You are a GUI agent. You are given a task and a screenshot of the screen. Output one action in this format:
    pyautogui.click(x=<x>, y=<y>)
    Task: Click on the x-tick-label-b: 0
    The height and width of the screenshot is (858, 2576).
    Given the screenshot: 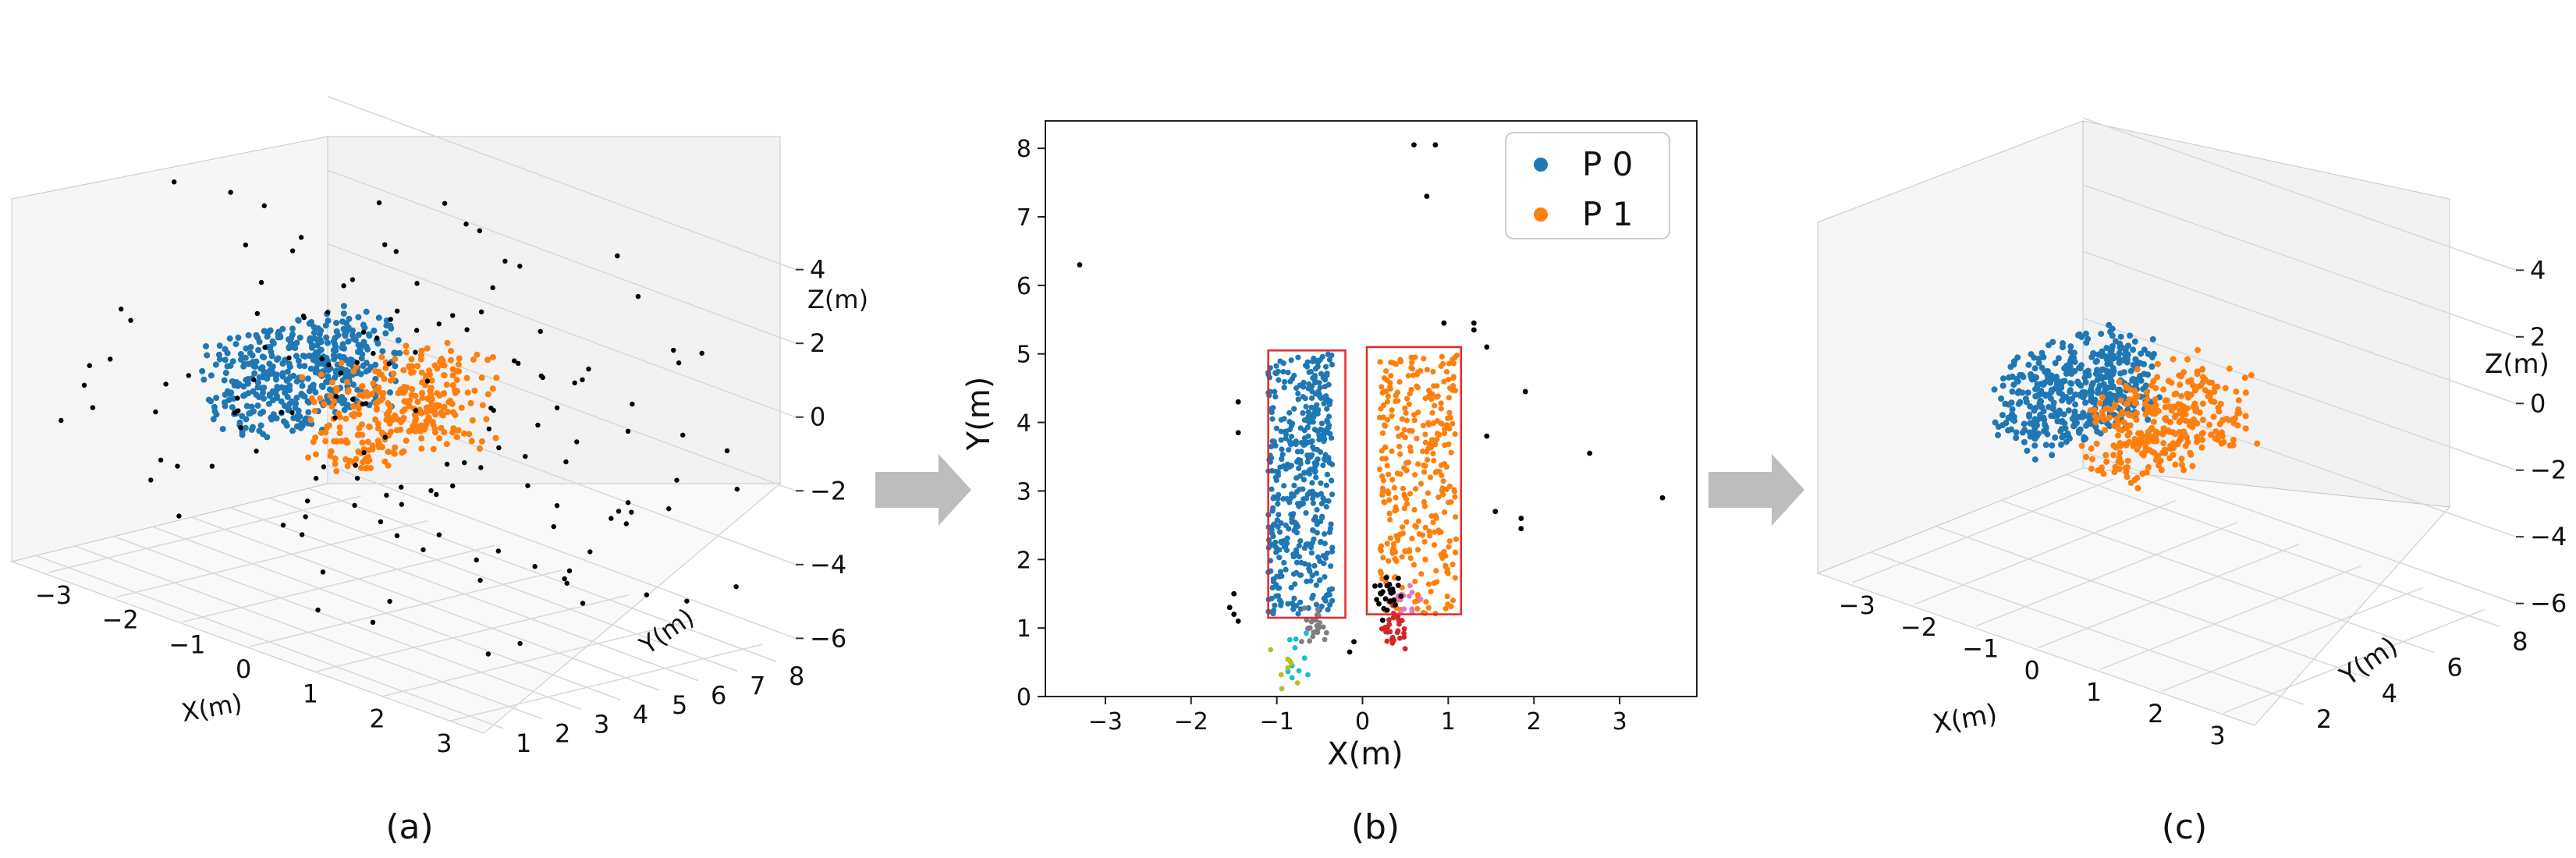 What is the action you would take?
    pyautogui.click(x=1362, y=722)
    